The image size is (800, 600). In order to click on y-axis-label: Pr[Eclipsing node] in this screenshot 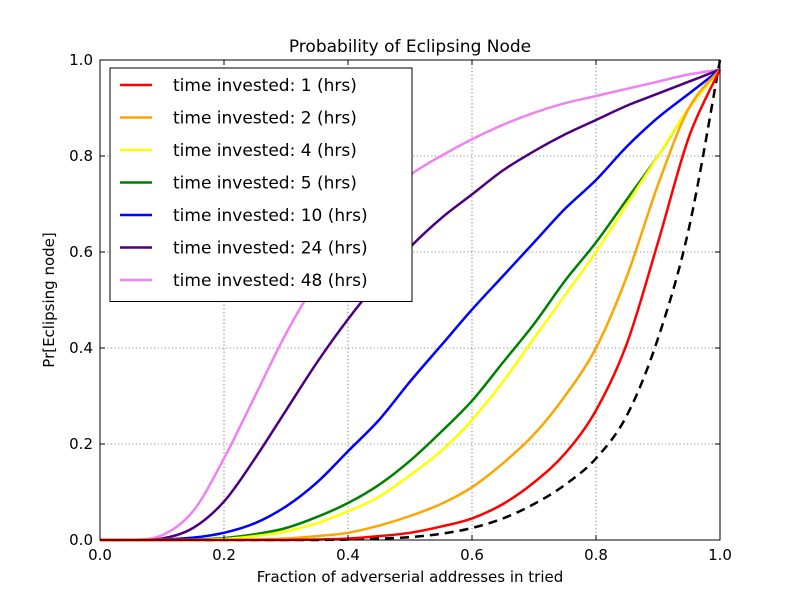, I will do `click(49, 299)`.